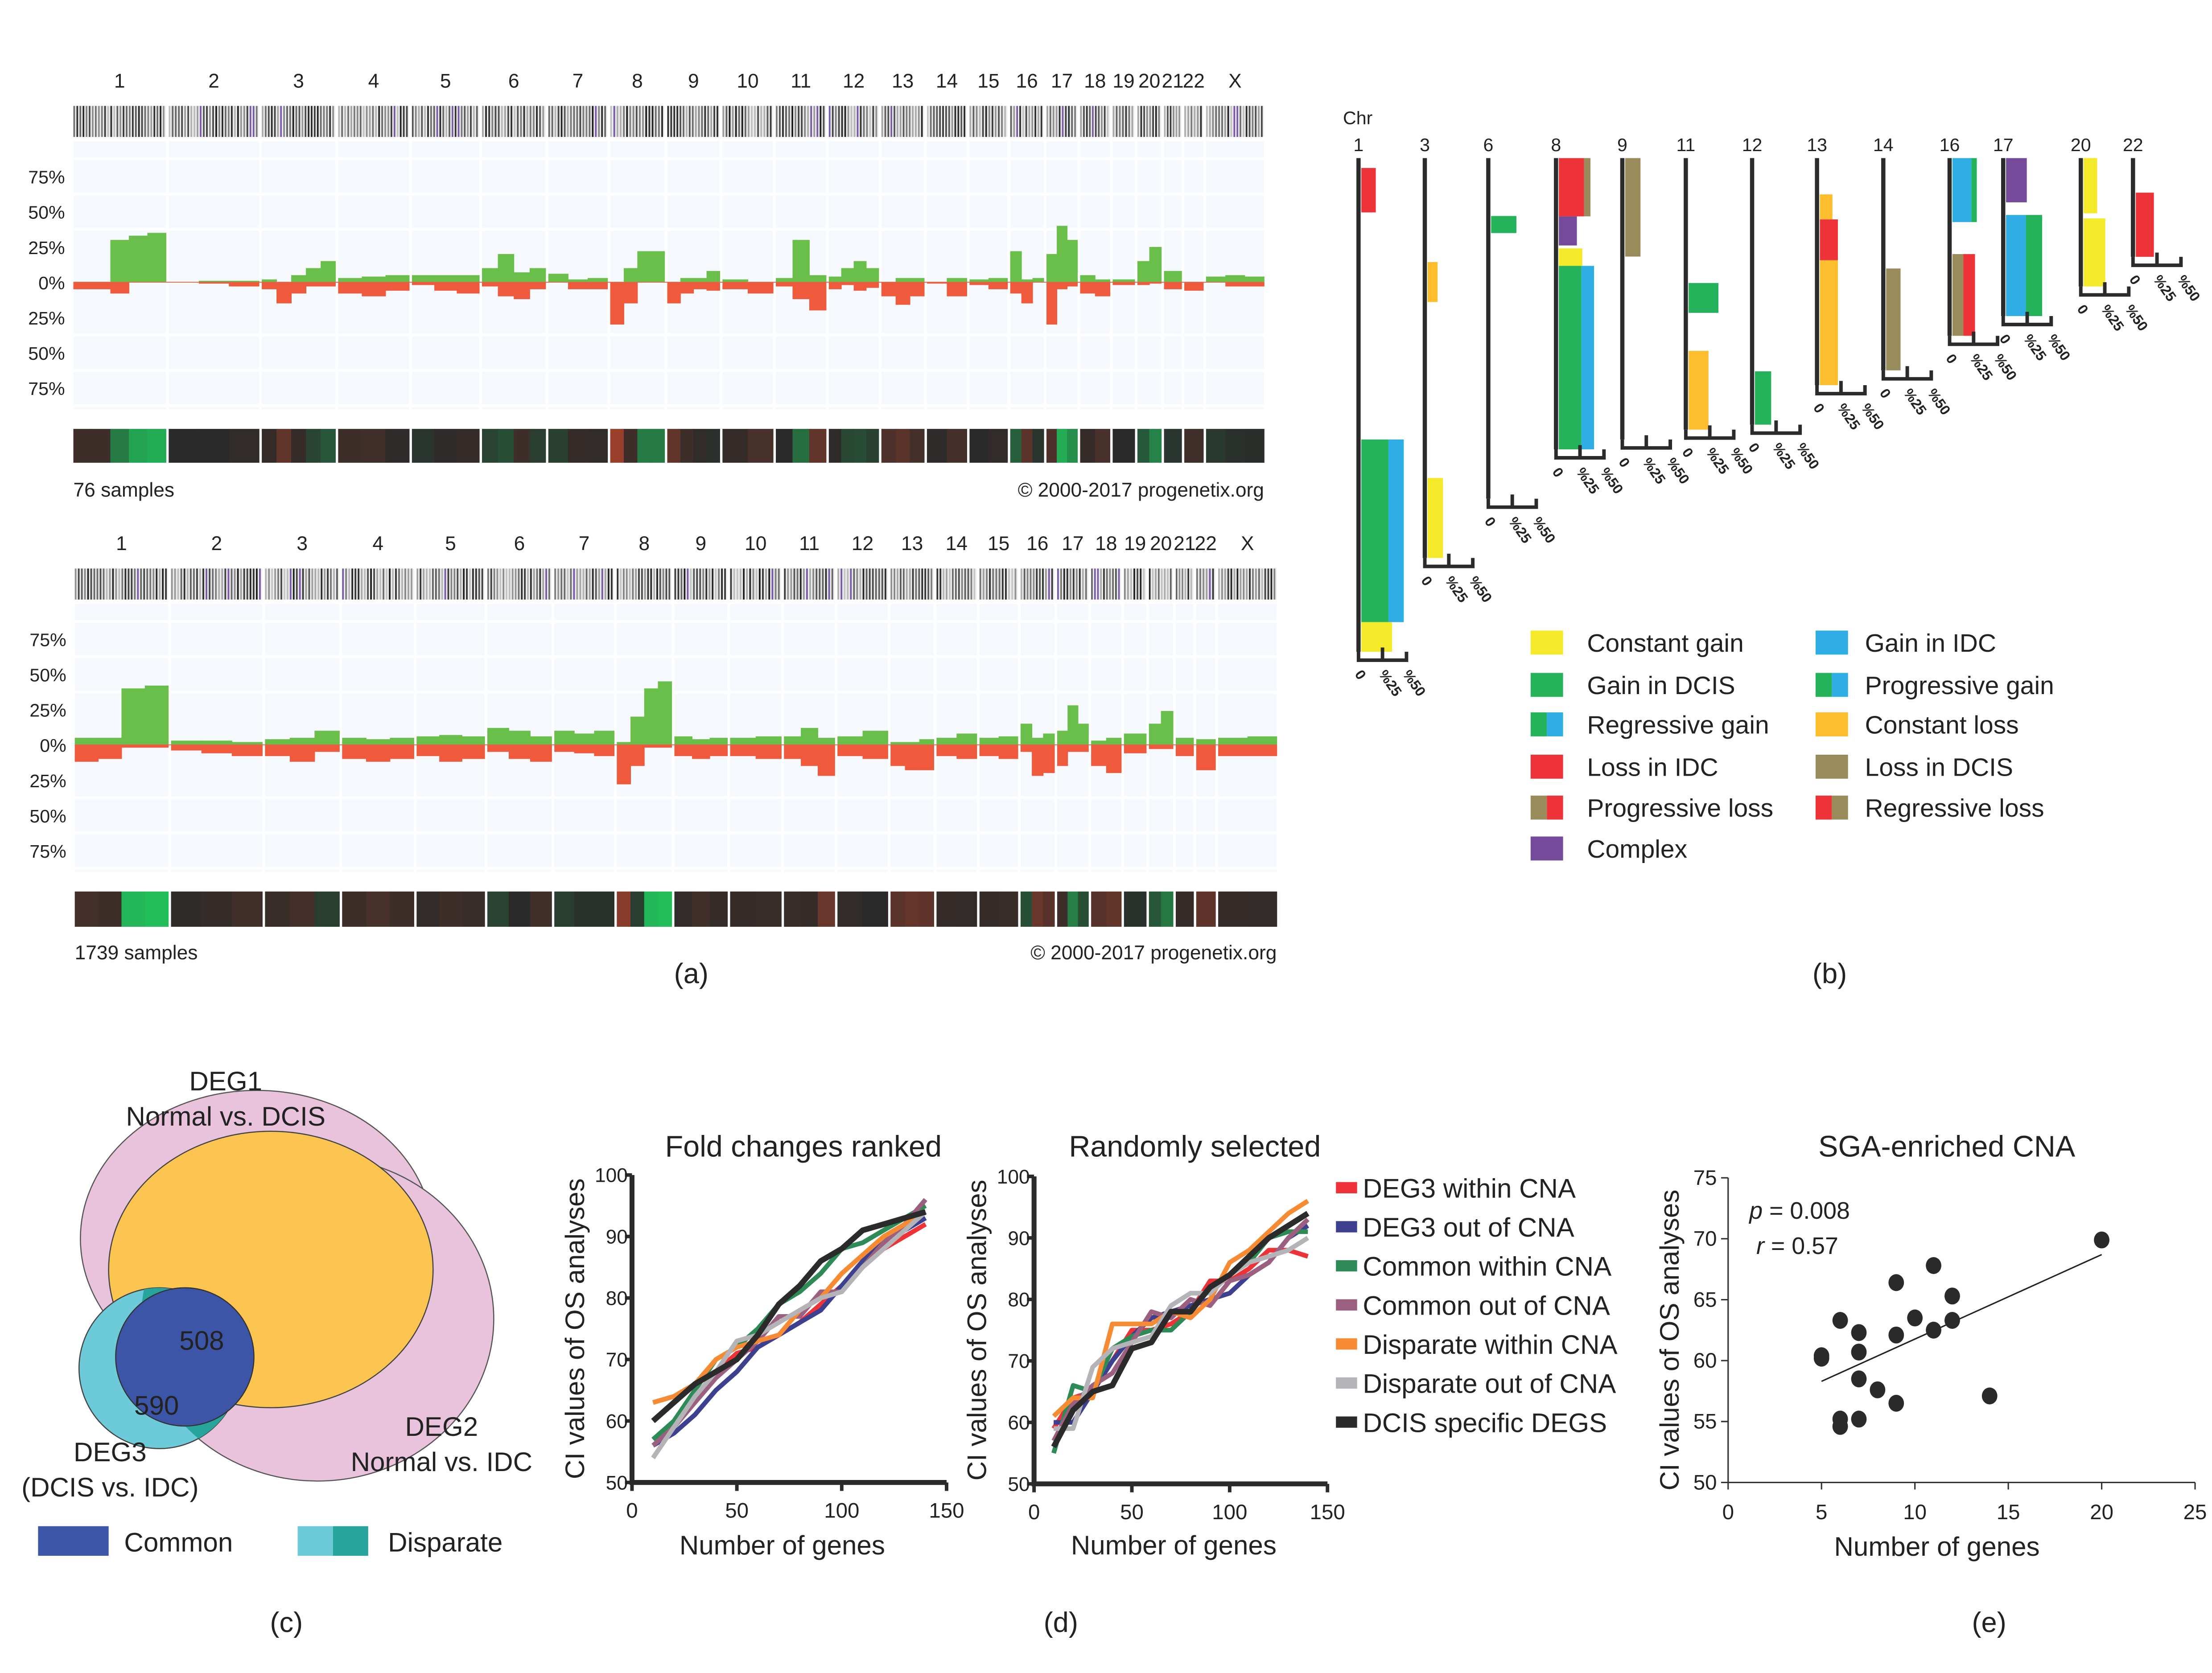  What do you see at coordinates (1106, 544) in the screenshot?
I see `chromosome-label: 18` at bounding box center [1106, 544].